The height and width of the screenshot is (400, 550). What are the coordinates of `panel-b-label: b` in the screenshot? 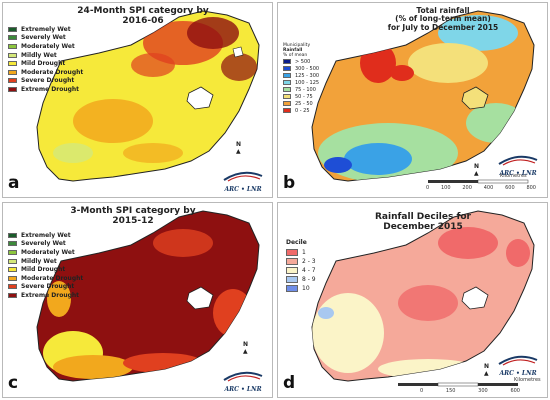 It's located at (289, 183).